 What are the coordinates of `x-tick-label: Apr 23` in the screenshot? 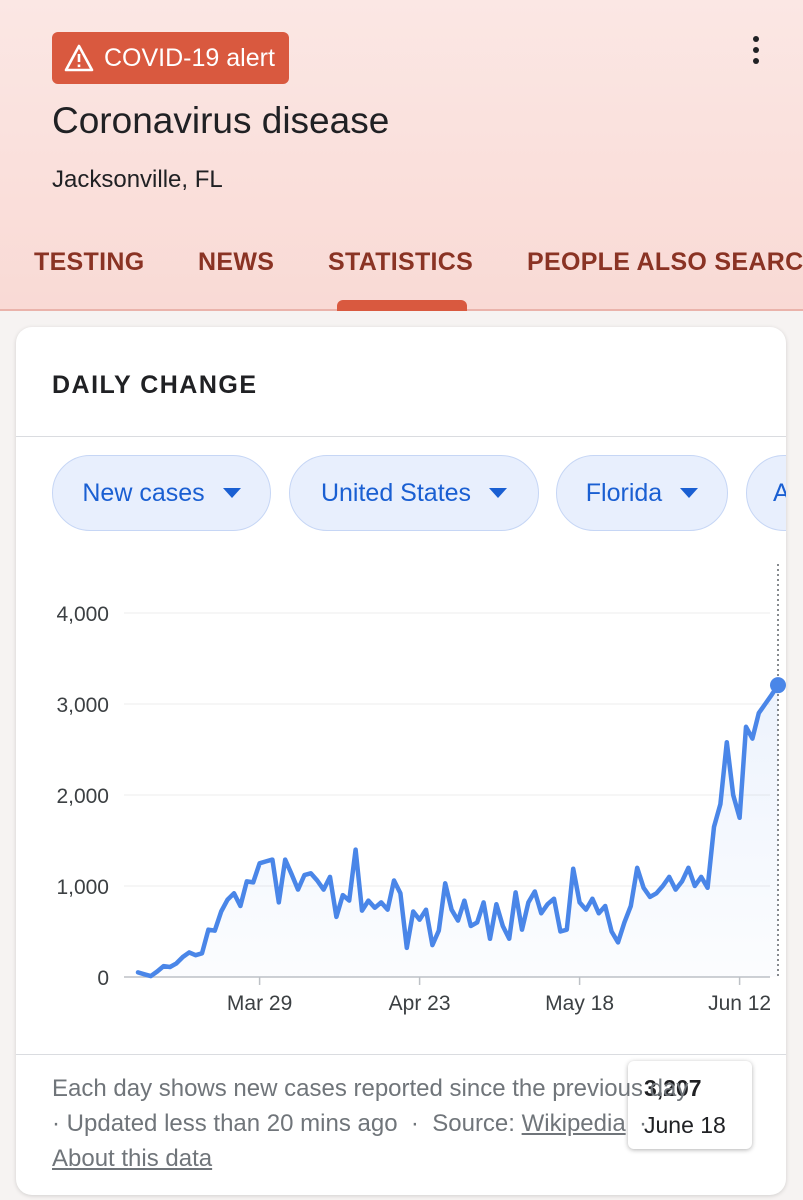 It's located at (420, 1003).